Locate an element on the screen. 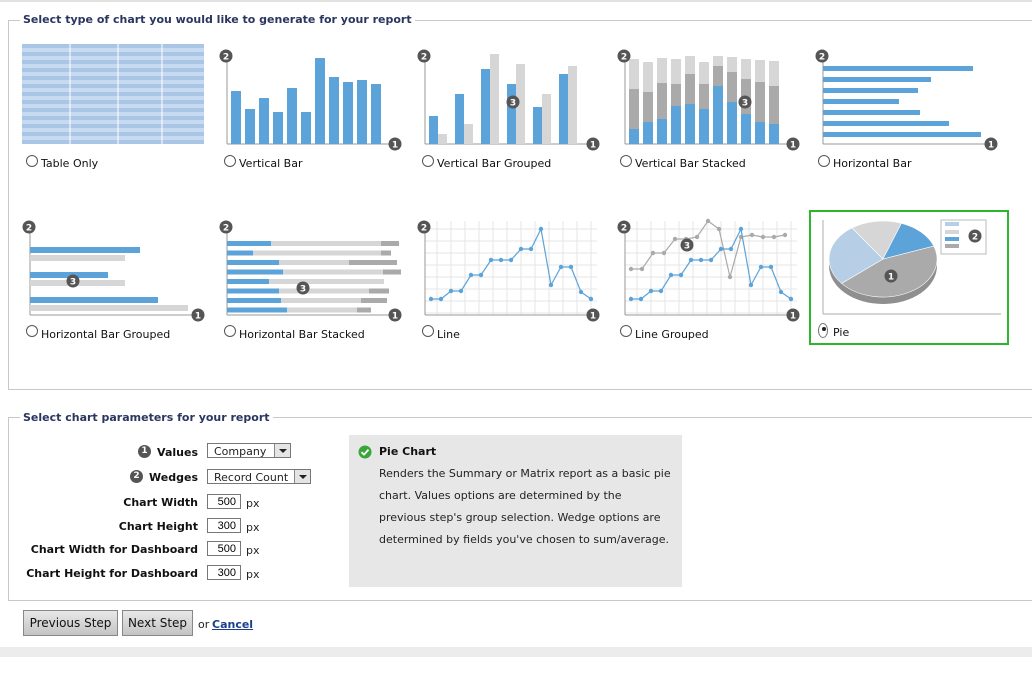 The height and width of the screenshot is (685, 1032). radio-horizontal-bar-grouped is located at coordinates (32, 331).